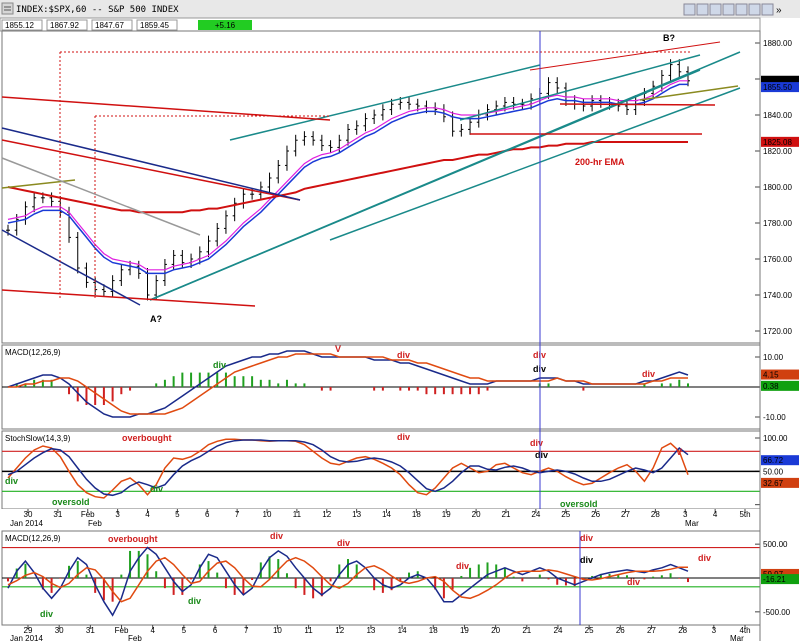 Image resolution: width=800 pixels, height=641 pixels. What do you see at coordinates (154, 25) in the screenshot?
I see `ohlc-close: 1859.45` at bounding box center [154, 25].